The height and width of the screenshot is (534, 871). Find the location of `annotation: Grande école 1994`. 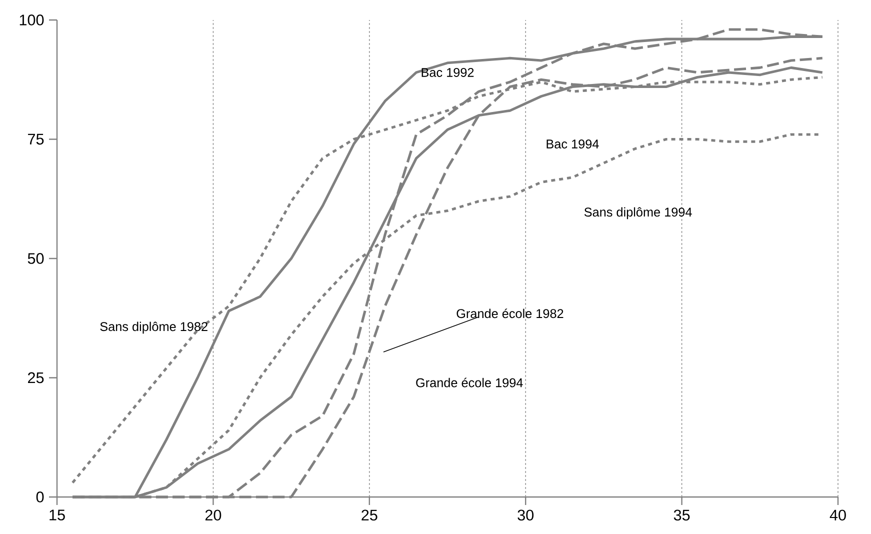

annotation: Grande école 1994 is located at coordinates (469, 383).